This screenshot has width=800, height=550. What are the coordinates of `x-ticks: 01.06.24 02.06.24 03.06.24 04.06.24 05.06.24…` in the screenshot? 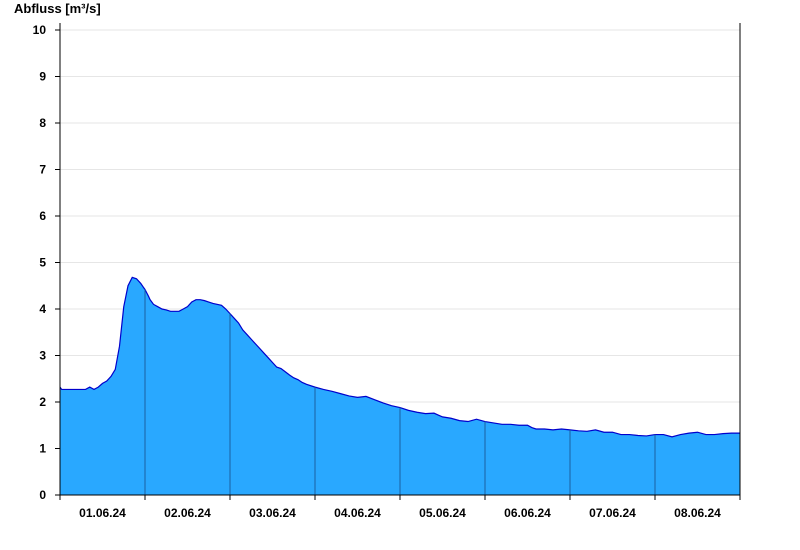 It's located at (400, 507).